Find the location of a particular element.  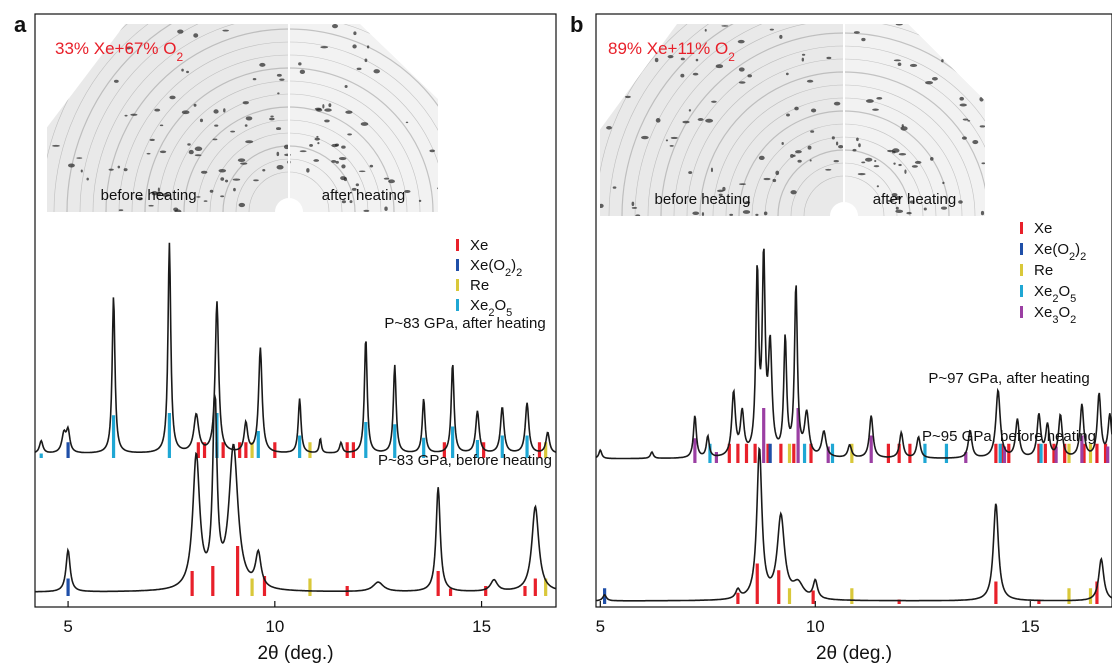

series-label: P~83 GPa, before heating is located at coordinates (465, 460).